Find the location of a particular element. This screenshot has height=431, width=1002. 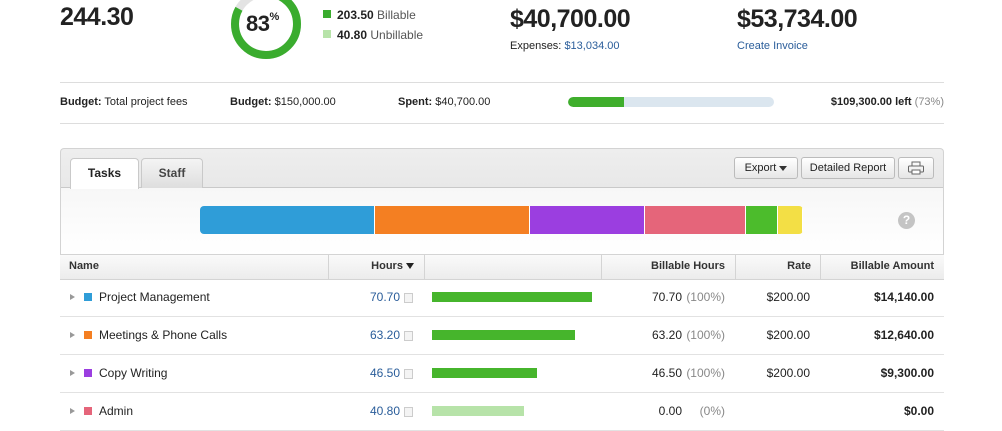

unbillable-swatch is located at coordinates (327, 34).